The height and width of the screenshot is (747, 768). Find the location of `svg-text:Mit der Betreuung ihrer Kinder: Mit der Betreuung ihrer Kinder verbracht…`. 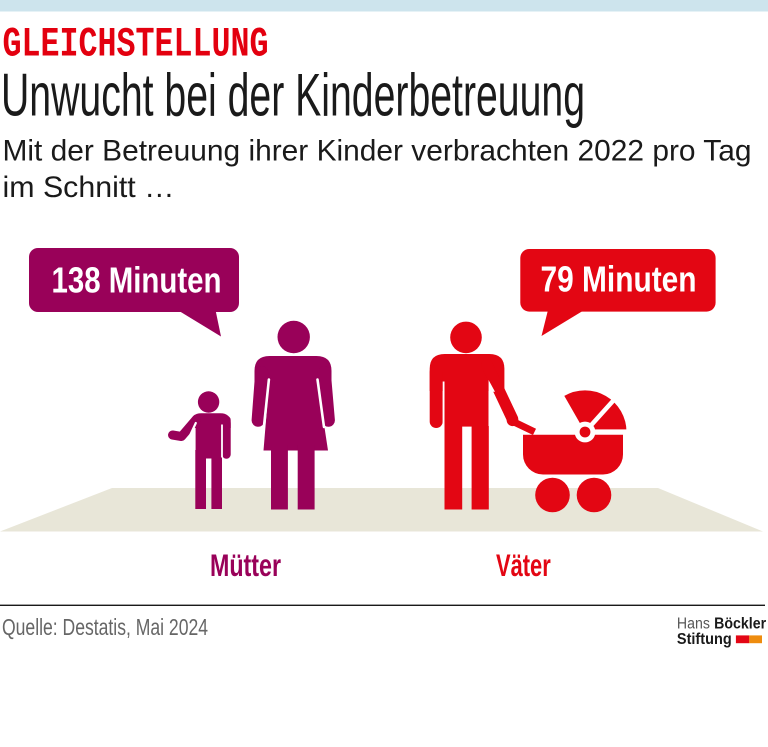

svg-text:Mit der Betreuung ihrer Kinder: Mit der Betreuung ihrer Kinder verbracht… is located at coordinates (377, 151).